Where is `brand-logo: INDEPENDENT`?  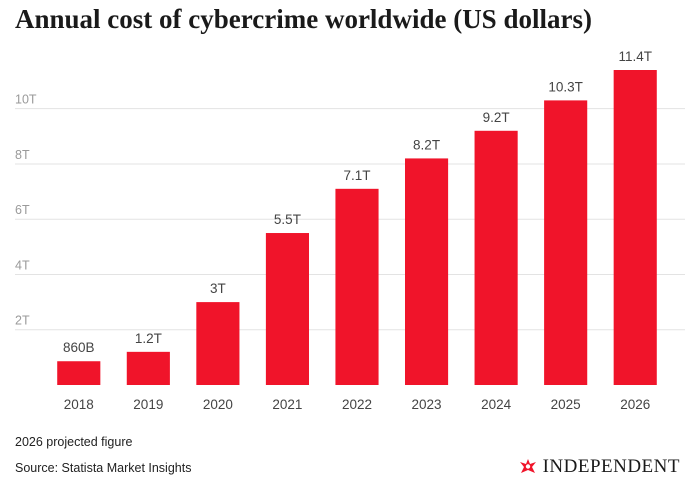 brand-logo: INDEPENDENT is located at coordinates (599, 467).